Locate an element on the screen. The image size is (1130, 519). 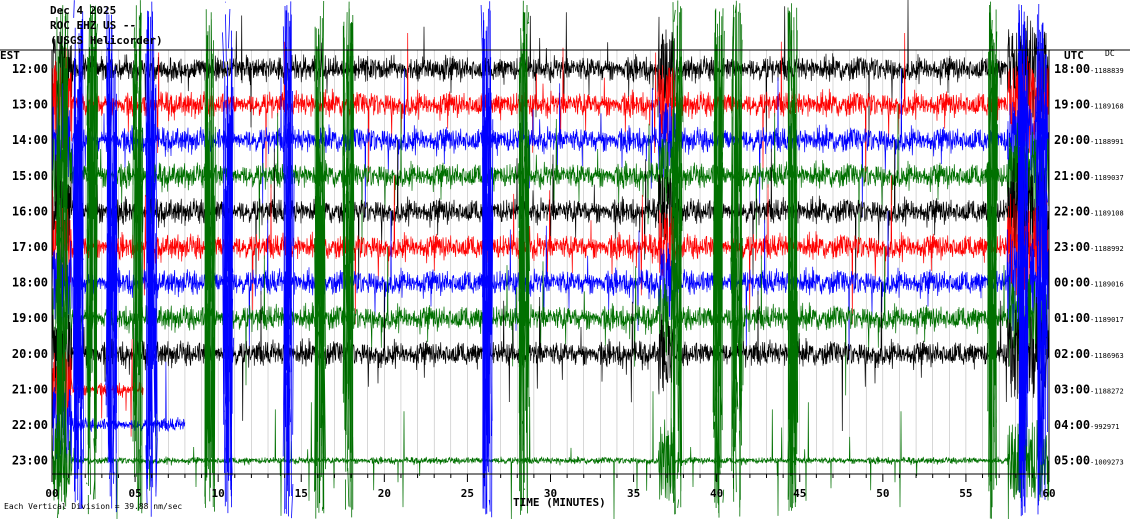
x-tick-label: 60 is located at coordinates (1048, 493).